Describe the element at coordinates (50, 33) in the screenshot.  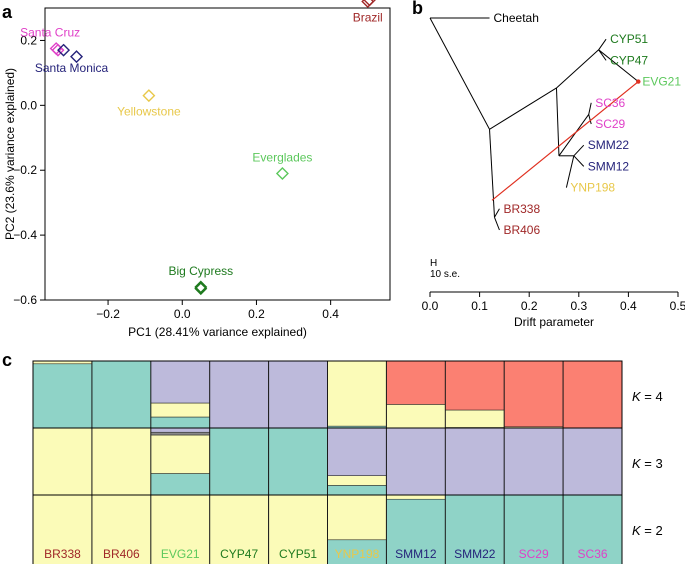
I see `pca-group-label: Santa Cruz` at that location.